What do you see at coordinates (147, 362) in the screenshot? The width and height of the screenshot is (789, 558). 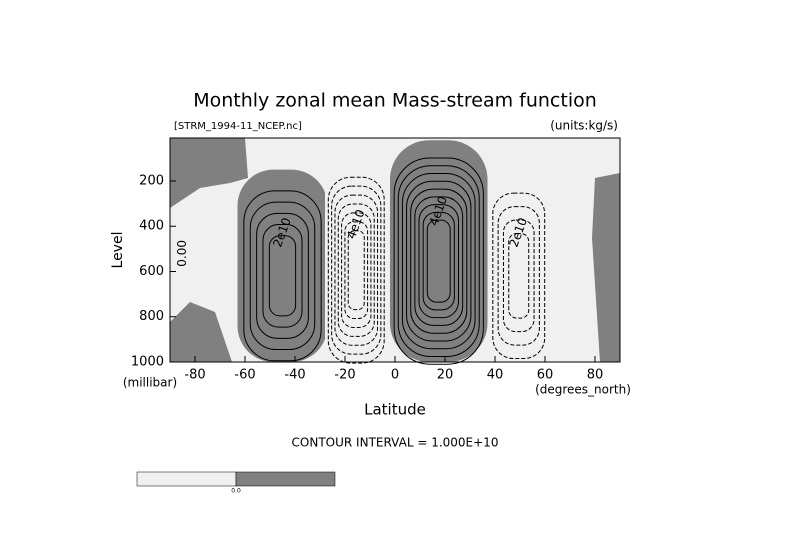 I see `y-tick-label: 1000` at bounding box center [147, 362].